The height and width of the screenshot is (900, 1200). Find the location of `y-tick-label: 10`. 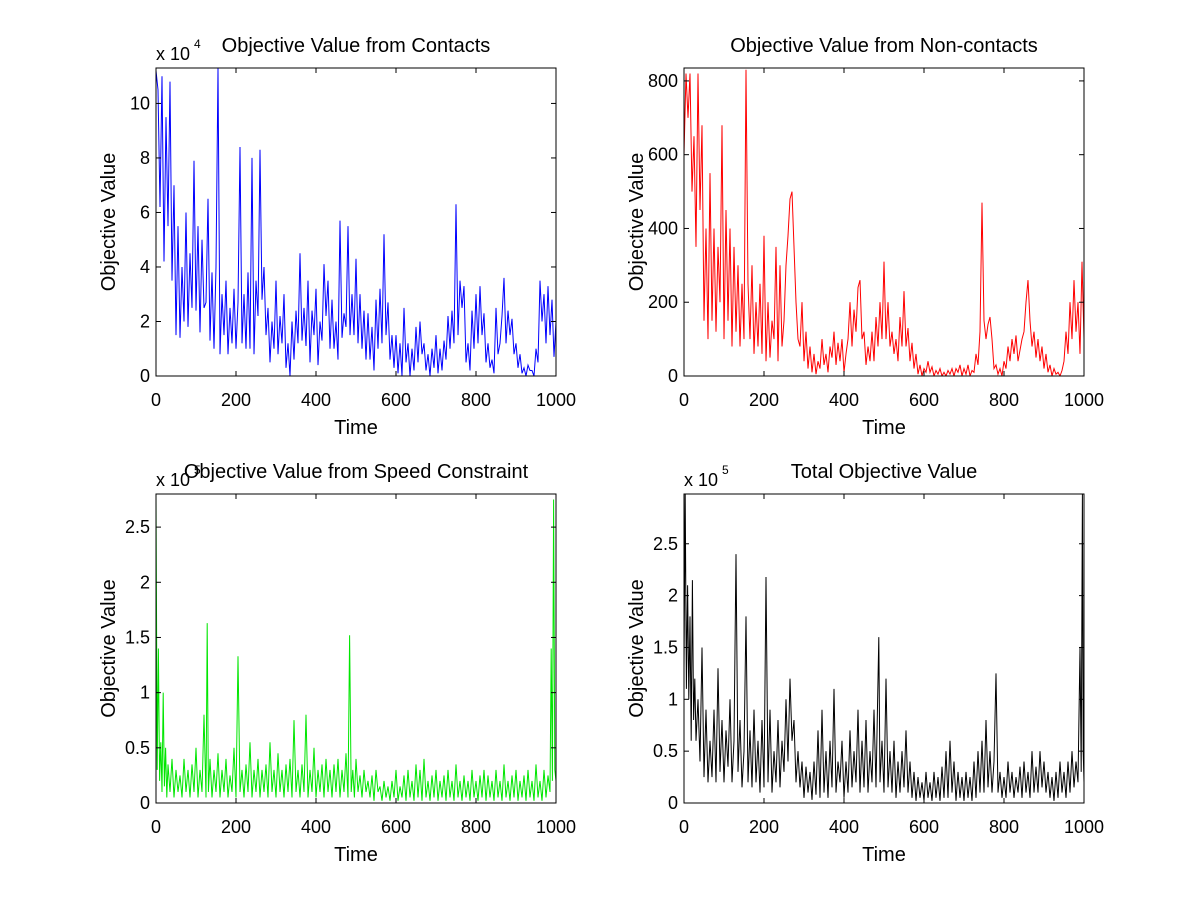

y-tick-label: 10 is located at coordinates (140, 103).